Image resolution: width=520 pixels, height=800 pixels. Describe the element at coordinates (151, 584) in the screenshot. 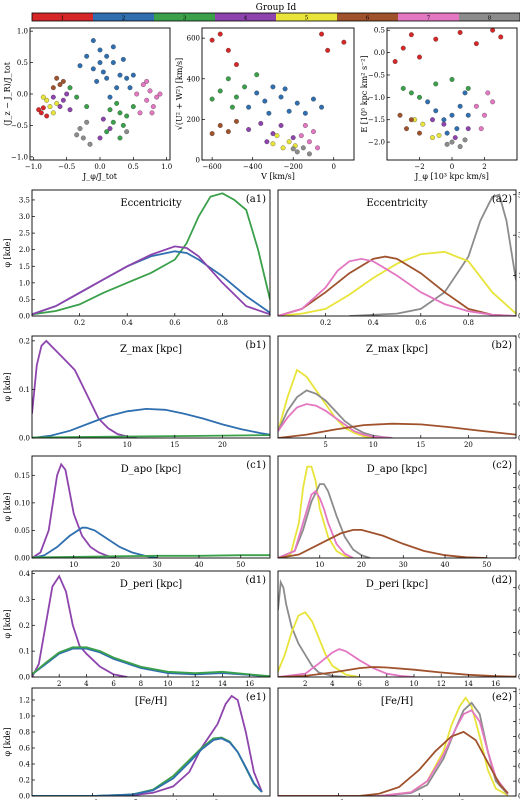

I see `panel-title: D_peri [kpc]` at that location.